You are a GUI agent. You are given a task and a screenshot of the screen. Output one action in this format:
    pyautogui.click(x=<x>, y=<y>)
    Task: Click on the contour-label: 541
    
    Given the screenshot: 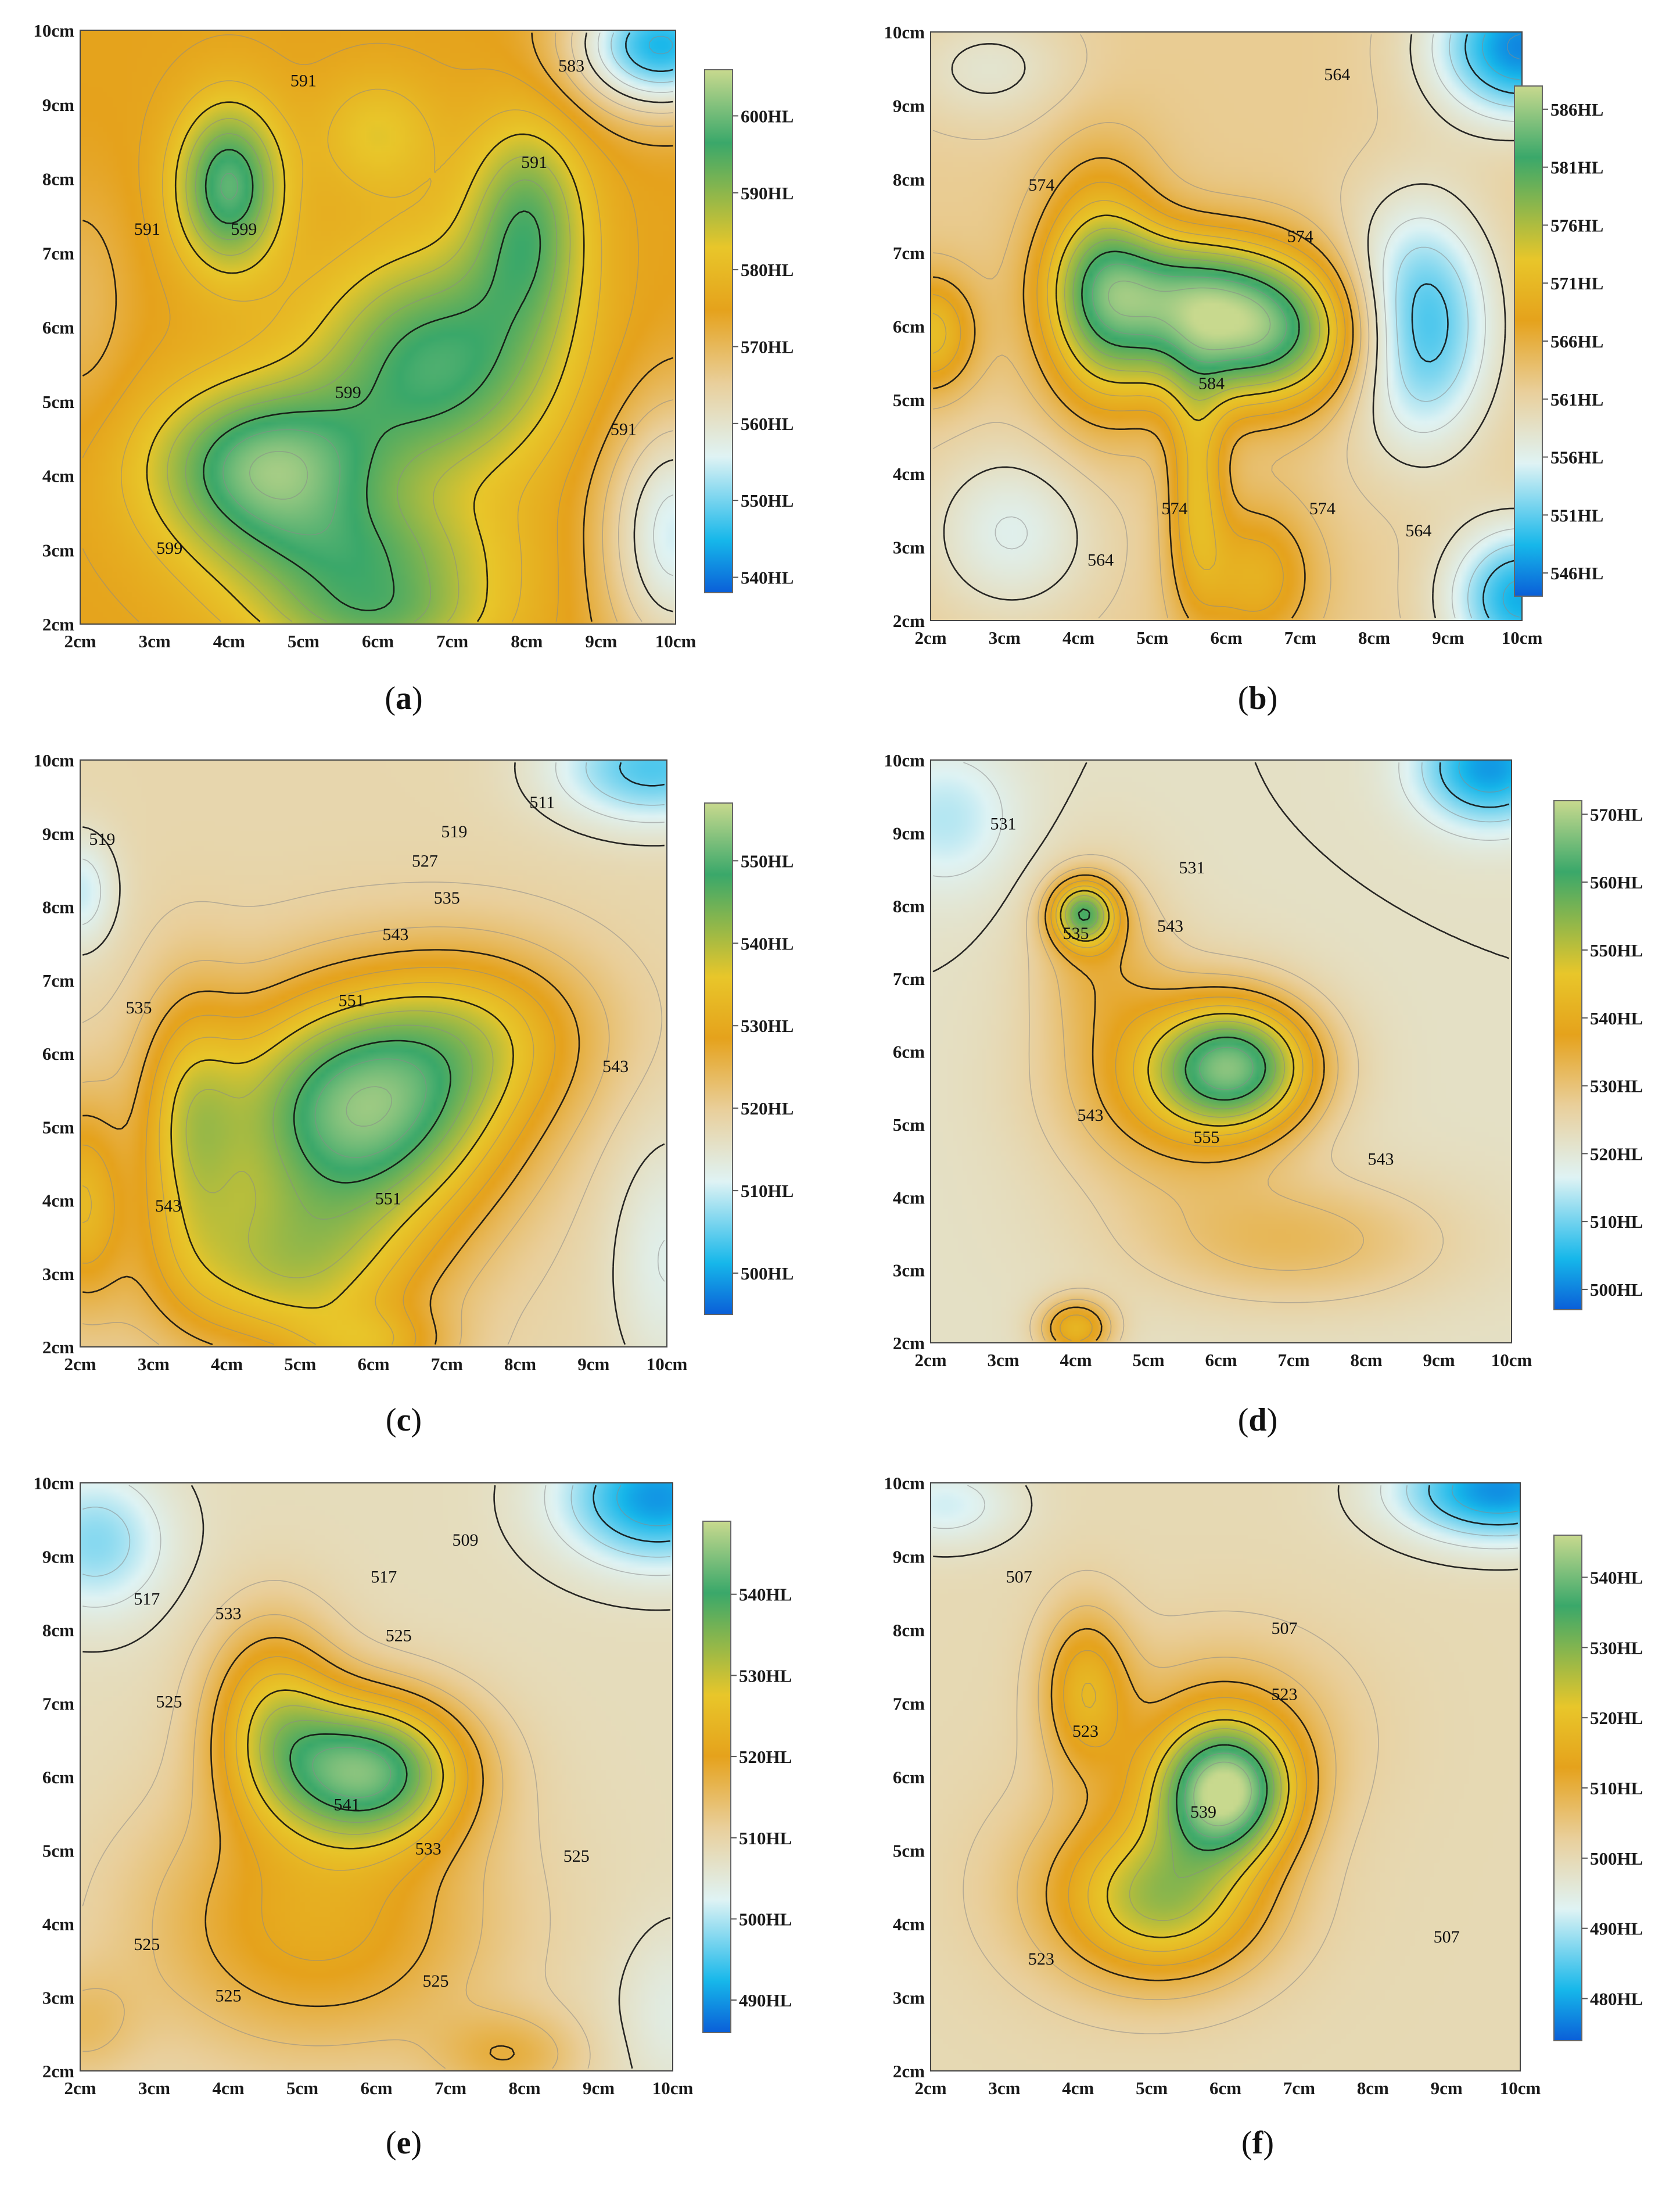 What is the action you would take?
    pyautogui.click(x=347, y=1804)
    